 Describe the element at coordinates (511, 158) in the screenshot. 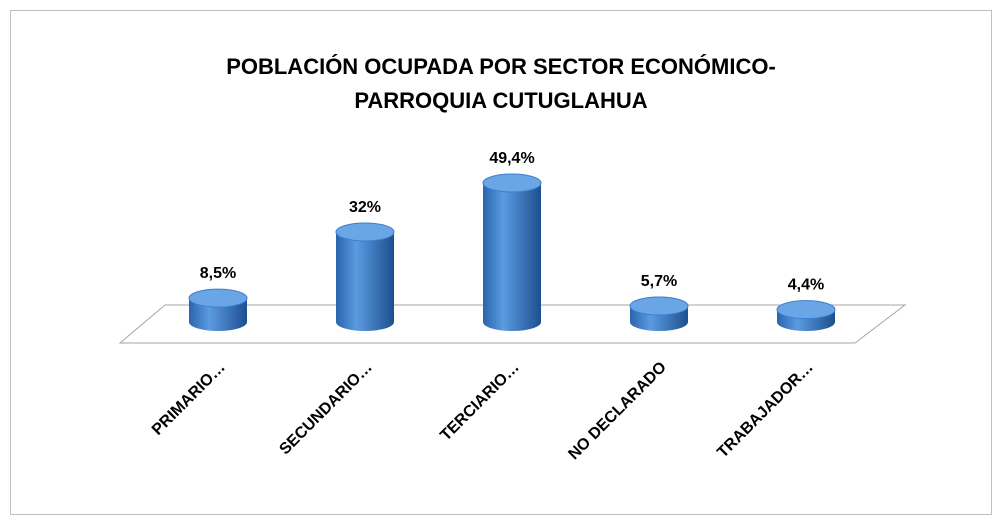

I see `data-label: 49,4%` at that location.